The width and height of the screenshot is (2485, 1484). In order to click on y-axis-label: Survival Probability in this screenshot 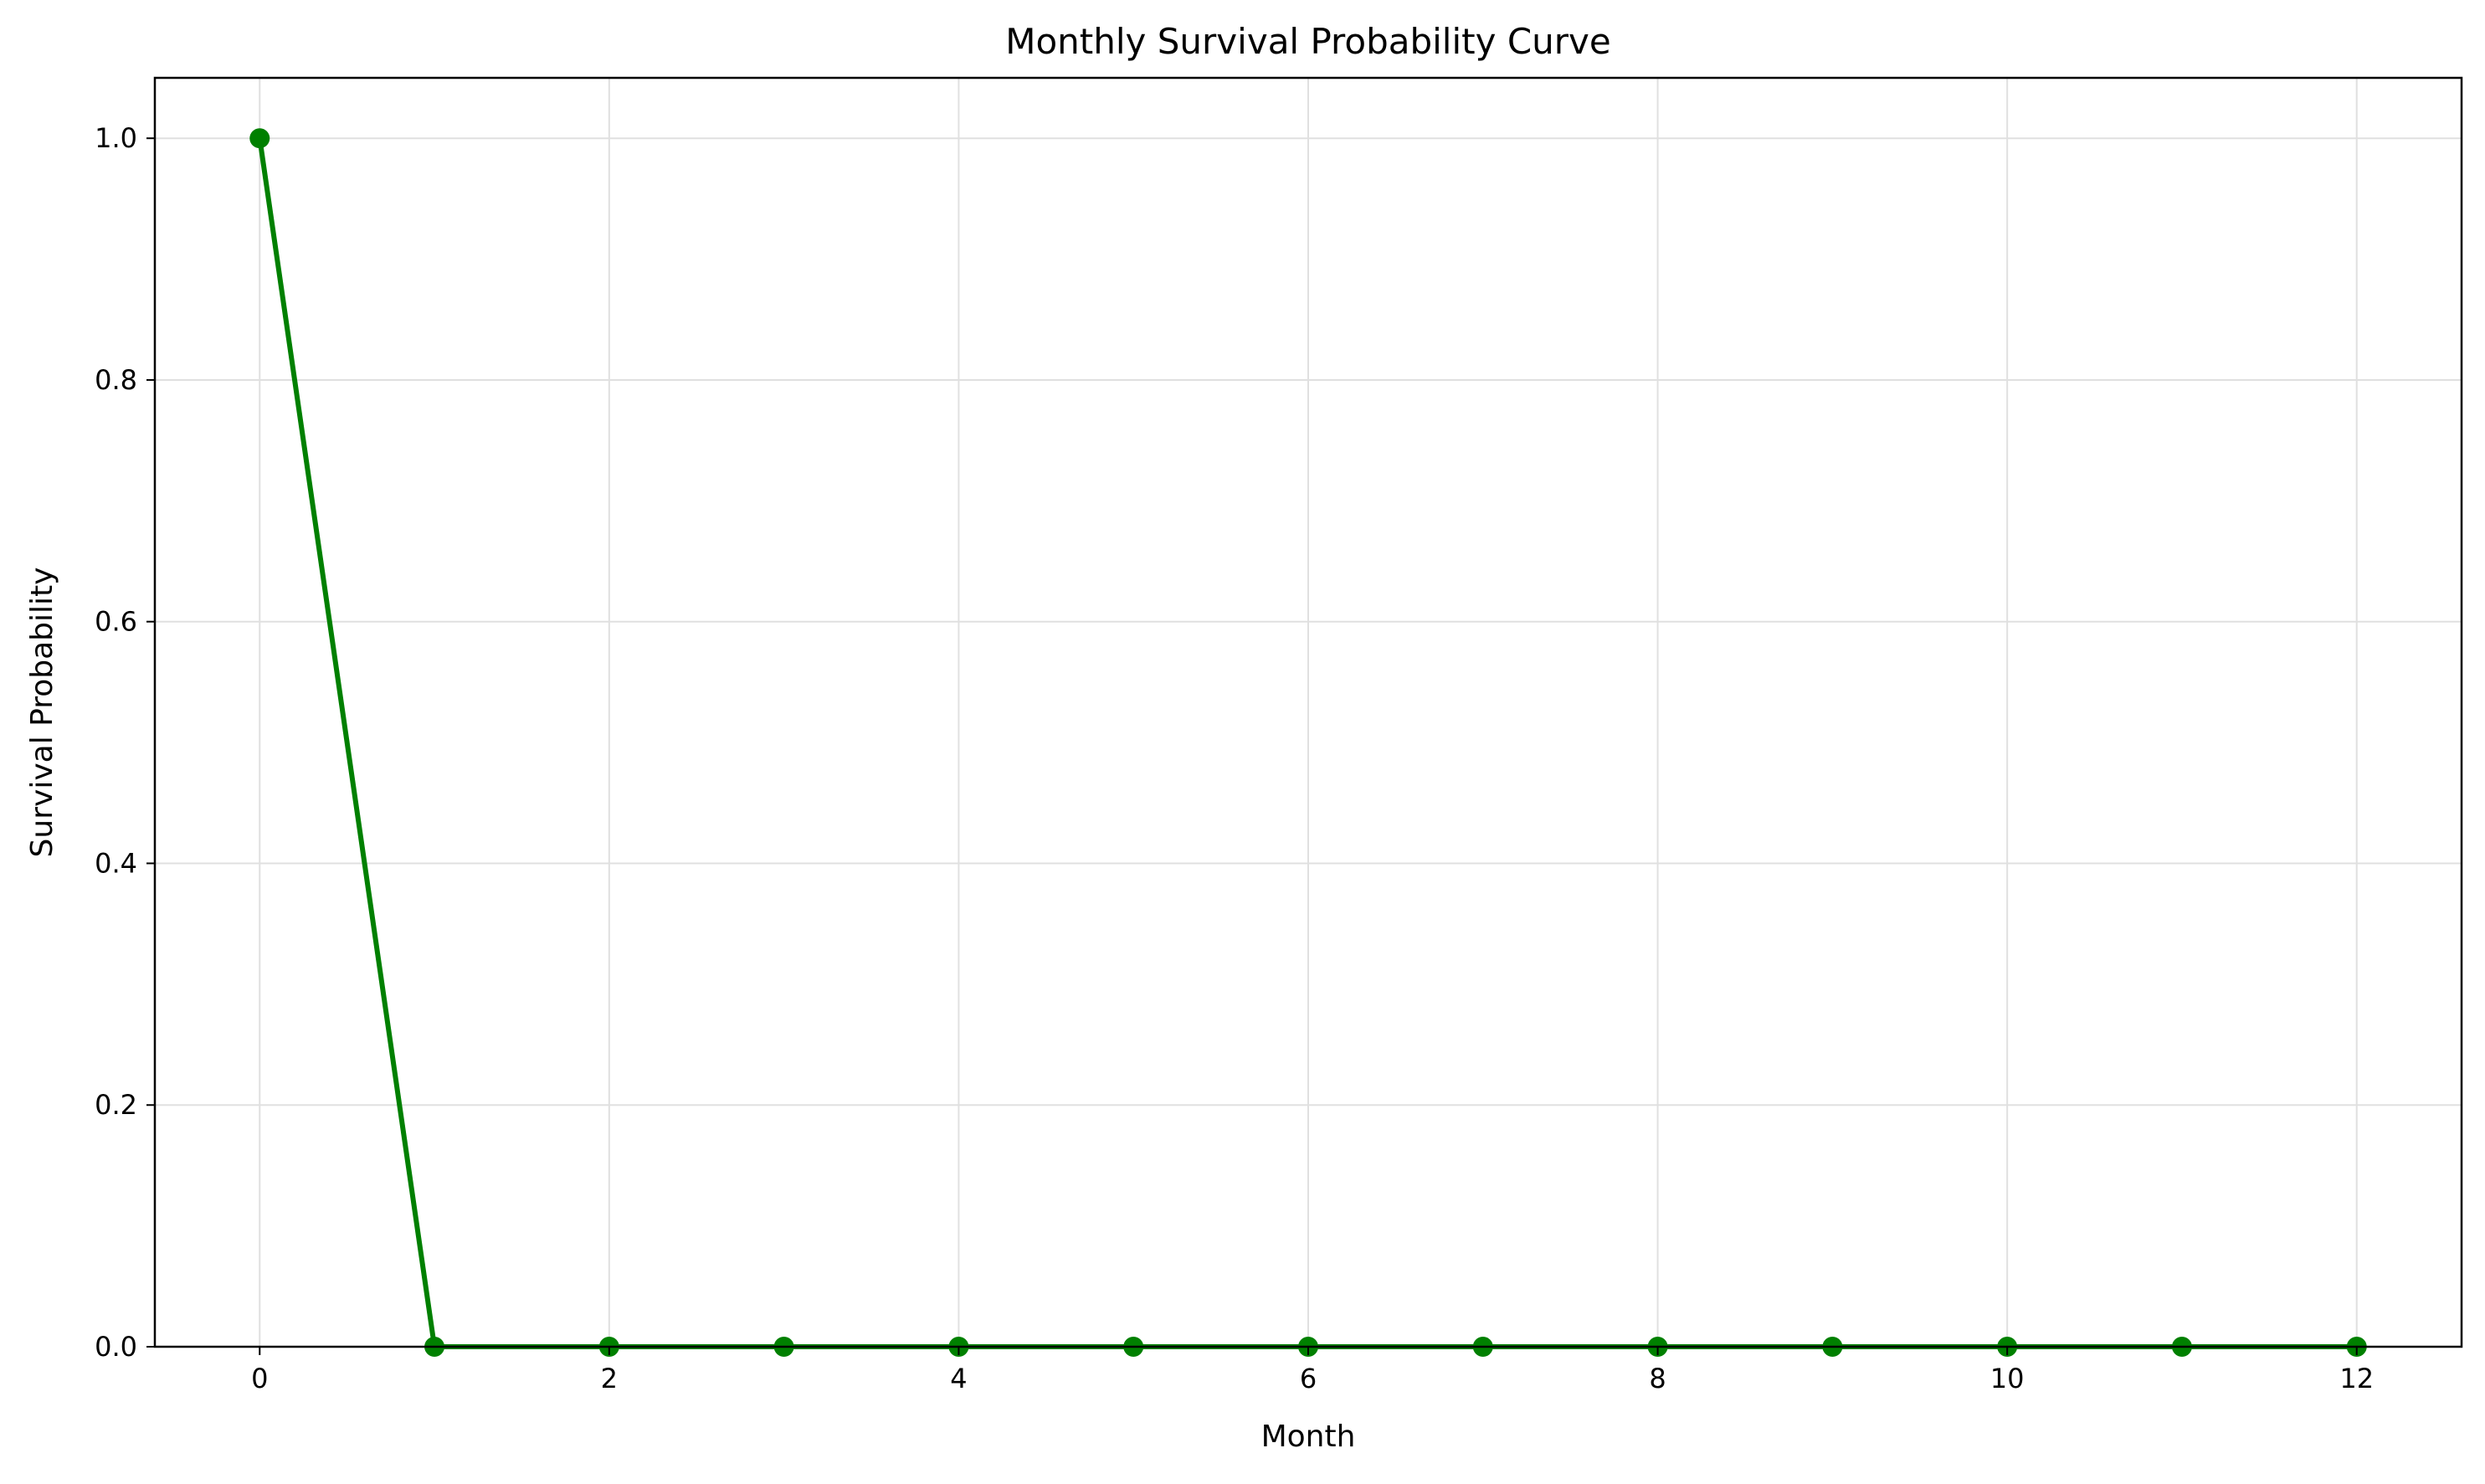, I will do `click(42, 713)`.